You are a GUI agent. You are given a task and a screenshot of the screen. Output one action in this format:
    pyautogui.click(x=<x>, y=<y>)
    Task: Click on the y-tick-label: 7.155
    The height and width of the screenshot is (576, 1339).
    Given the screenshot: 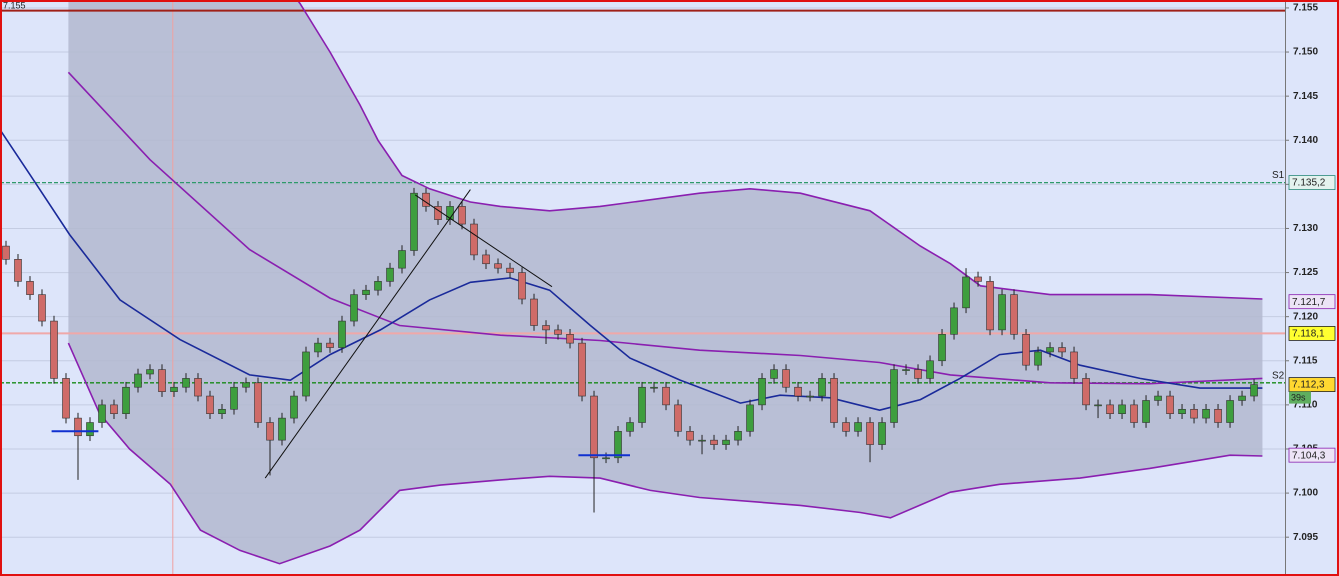 What is the action you would take?
    pyautogui.click(x=1305, y=8)
    